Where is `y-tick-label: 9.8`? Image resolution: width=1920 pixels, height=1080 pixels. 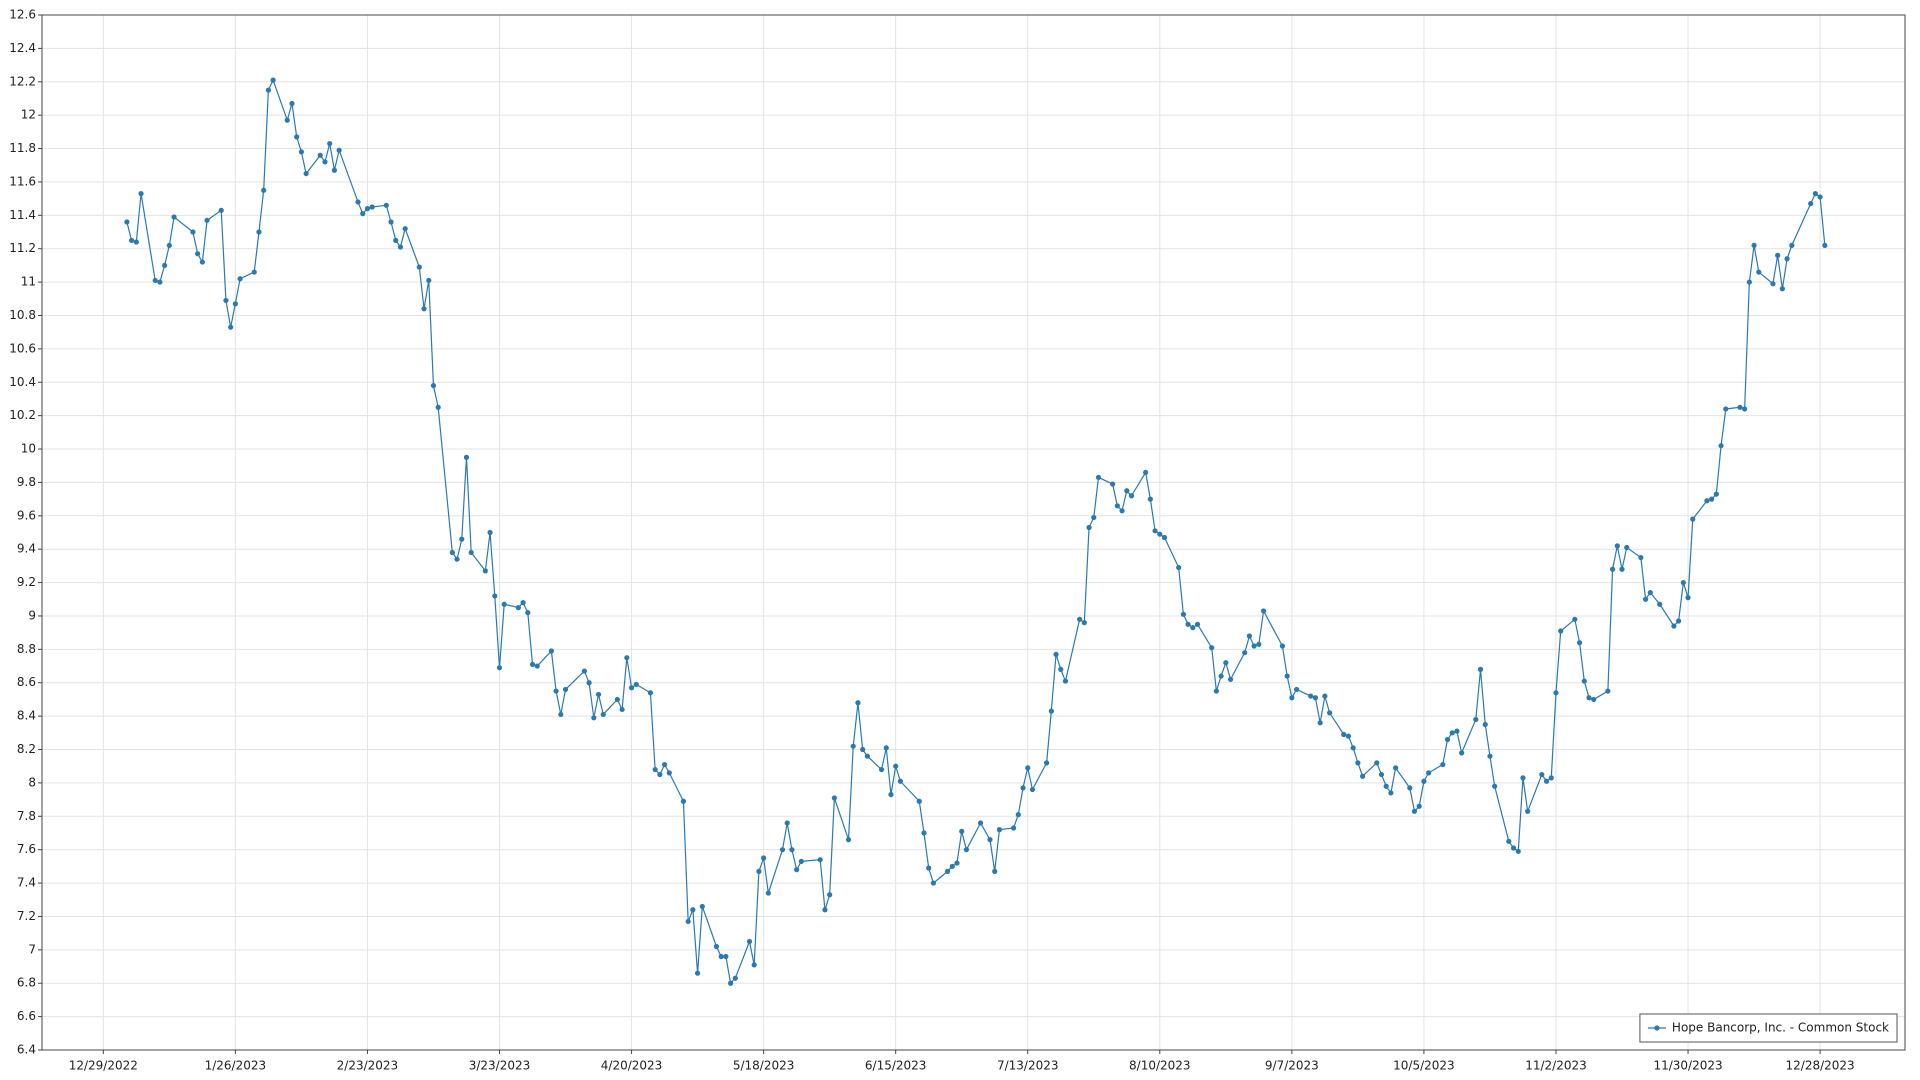
y-tick-label: 9.8 is located at coordinates (26, 482).